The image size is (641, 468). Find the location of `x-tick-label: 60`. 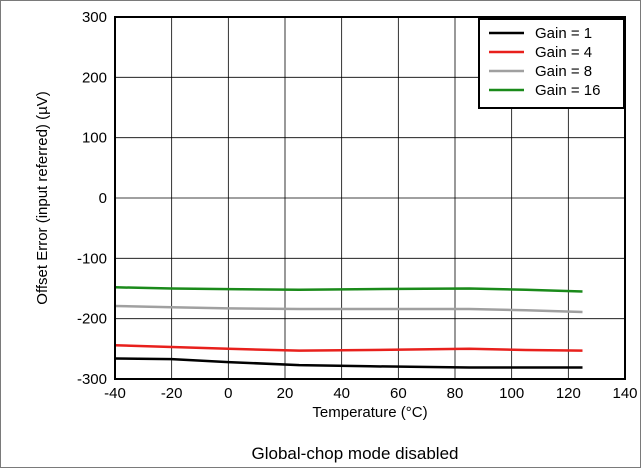

x-tick-label: 60 is located at coordinates (398, 393).